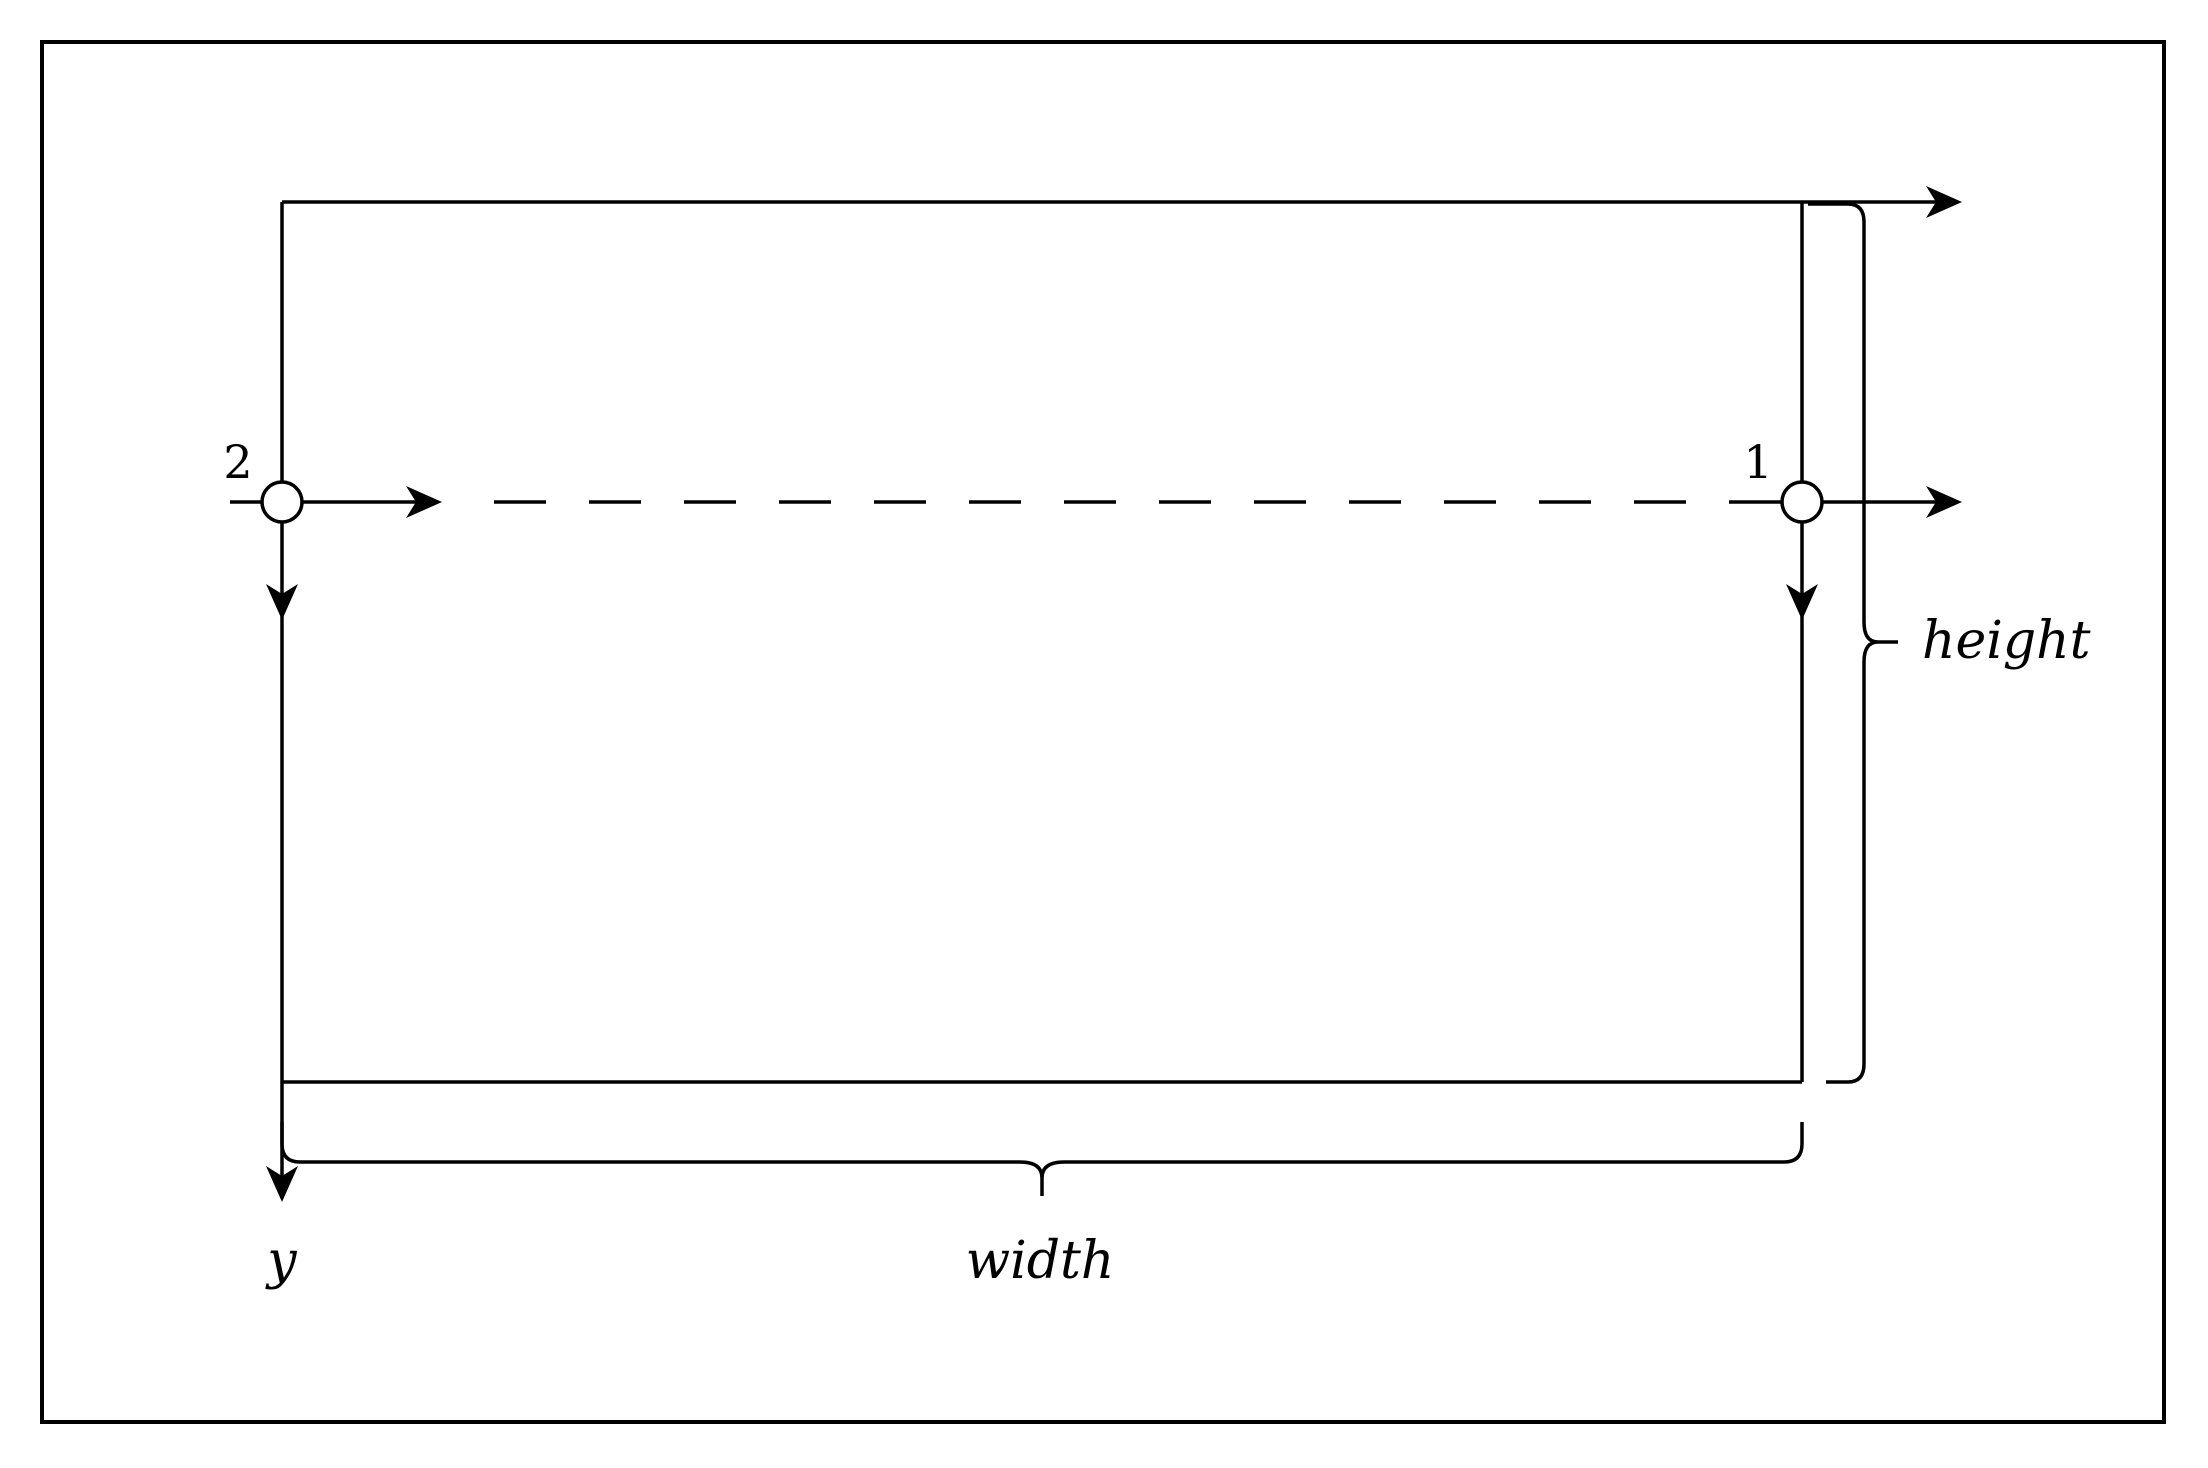 Image resolution: width=2208 pixels, height=1468 pixels. What do you see at coordinates (282, 602) in the screenshot?
I see `node-2-down-arrowhead` at bounding box center [282, 602].